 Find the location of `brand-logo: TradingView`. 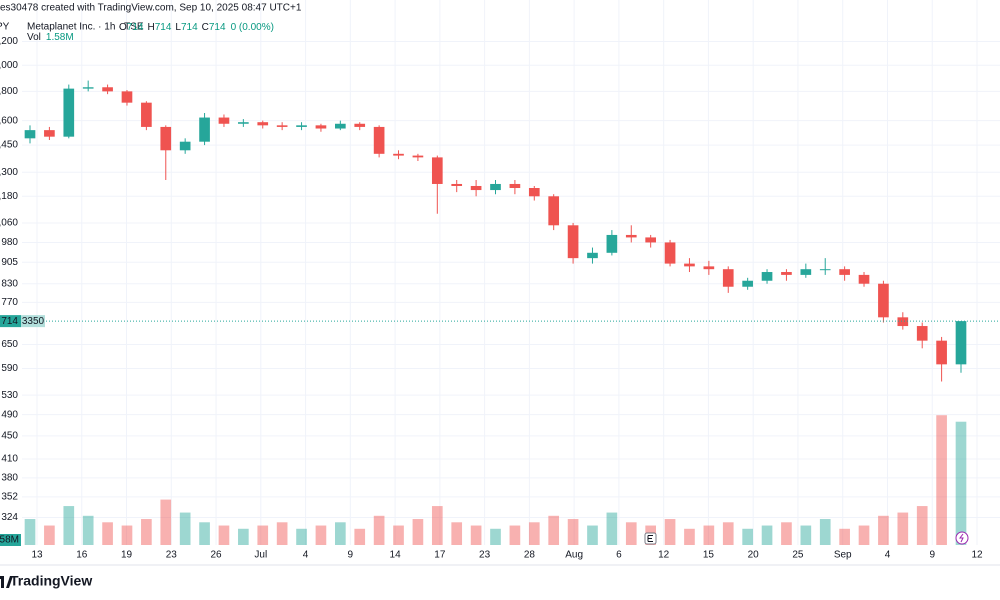

brand-logo: TradingView is located at coordinates (46, 581).